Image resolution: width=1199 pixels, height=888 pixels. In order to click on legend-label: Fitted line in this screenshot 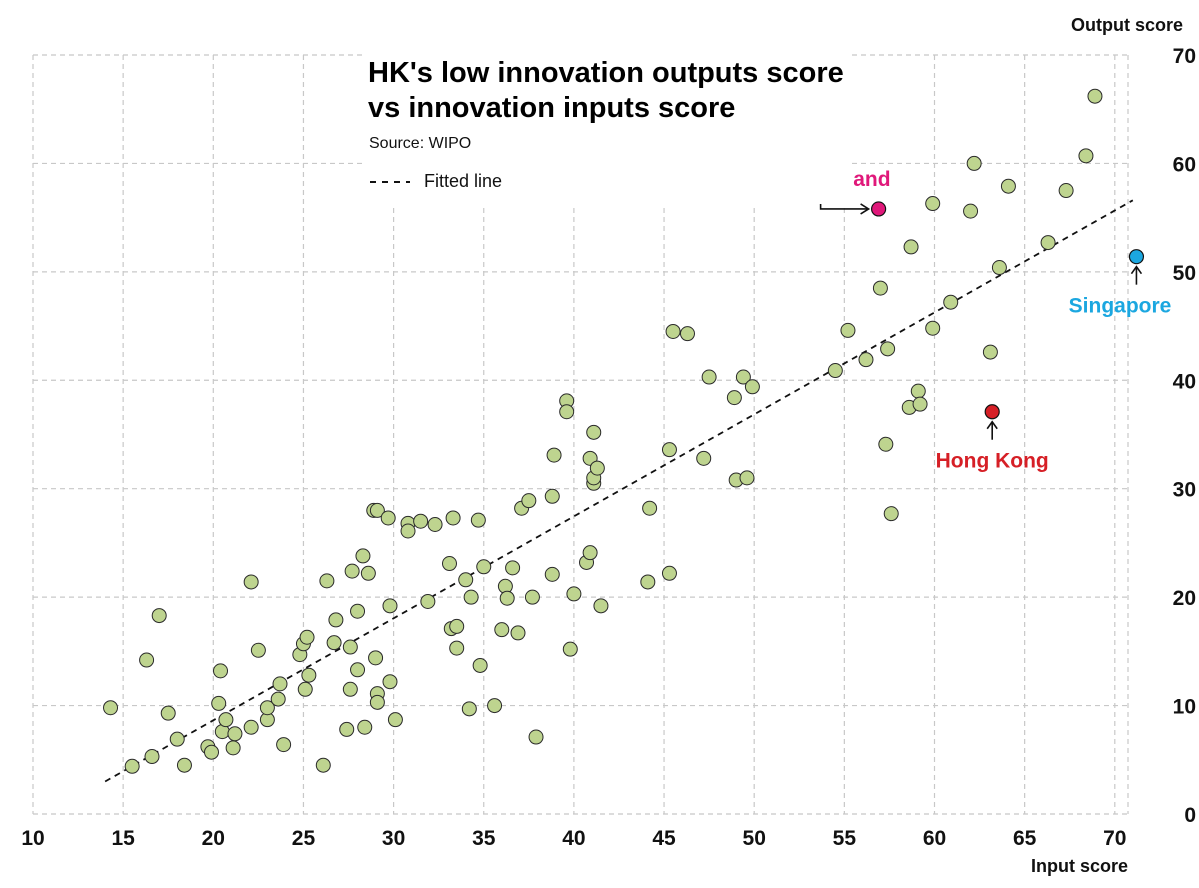, I will do `click(463, 181)`.